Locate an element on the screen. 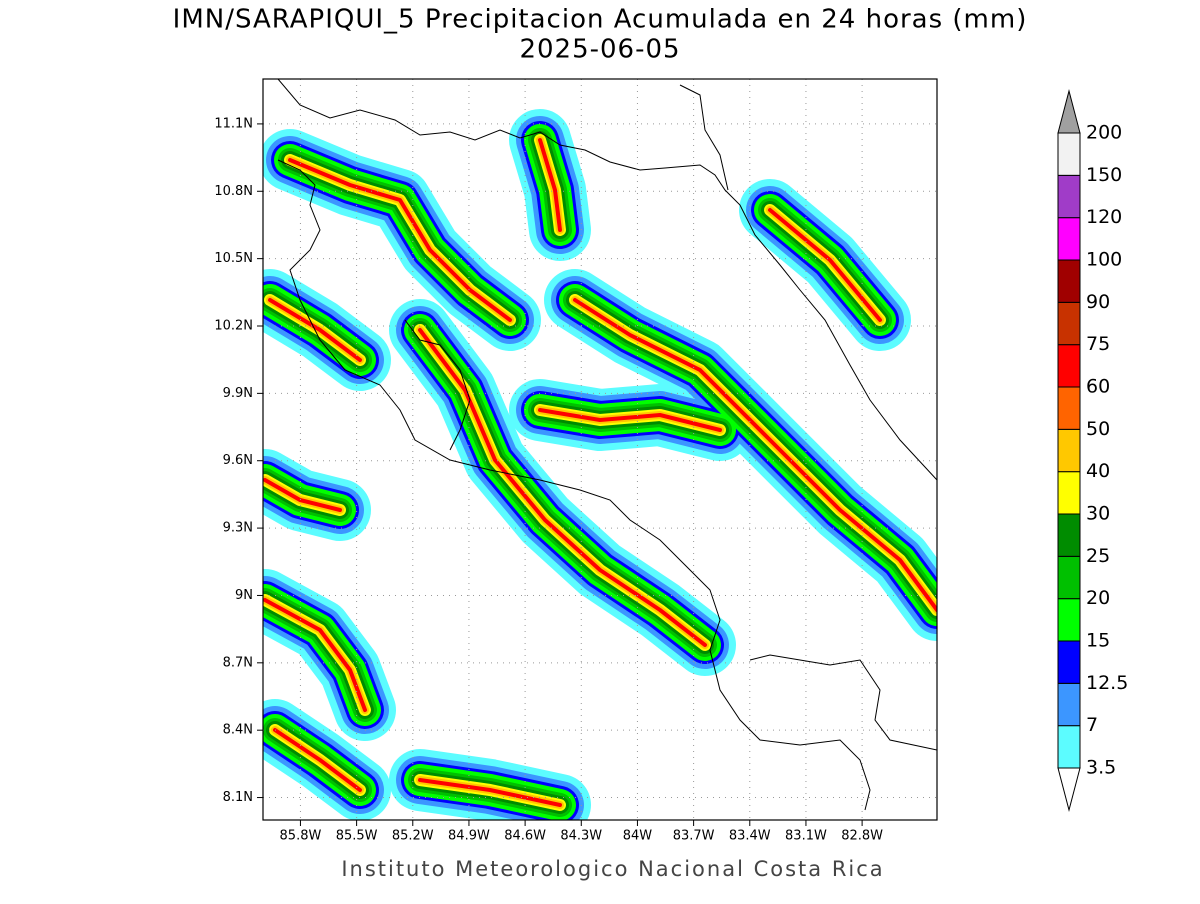 This screenshot has width=1200, height=904. colorbar-label: 20 is located at coordinates (1098, 598).